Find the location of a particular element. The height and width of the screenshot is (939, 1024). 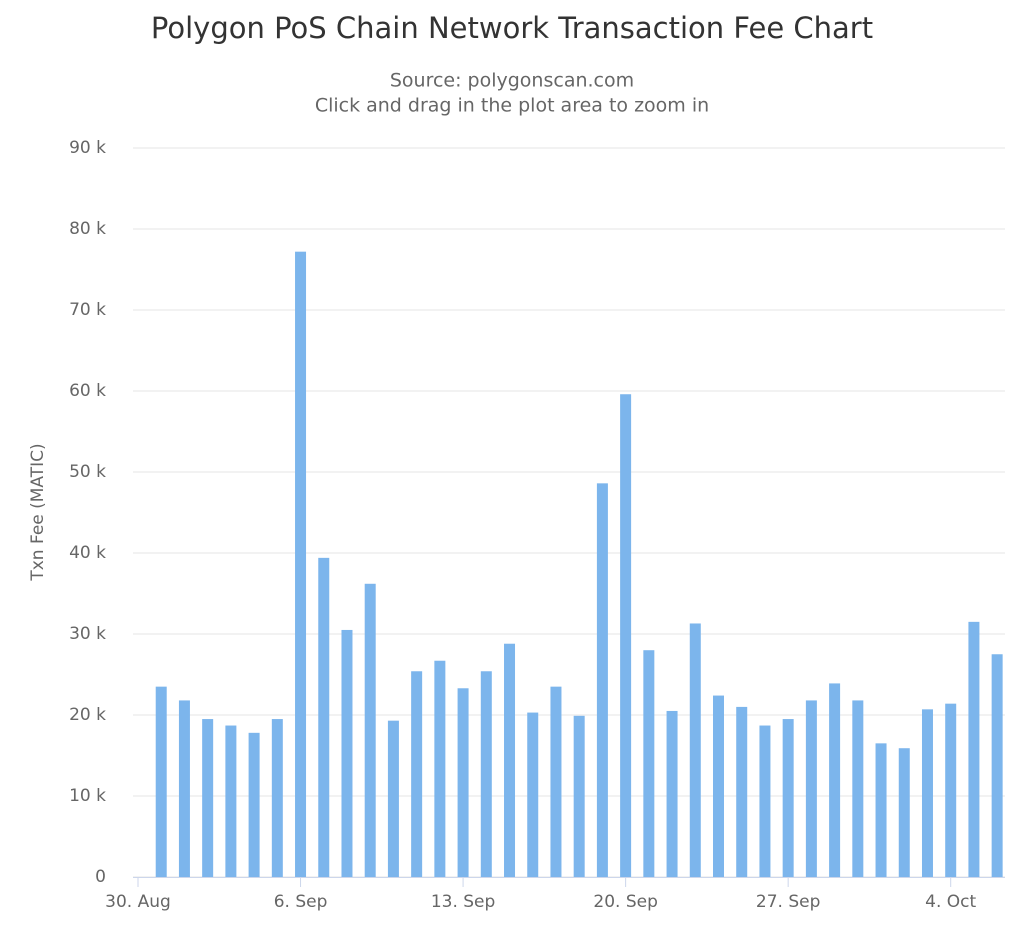

y-tick-label: 60 k is located at coordinates (87, 391).